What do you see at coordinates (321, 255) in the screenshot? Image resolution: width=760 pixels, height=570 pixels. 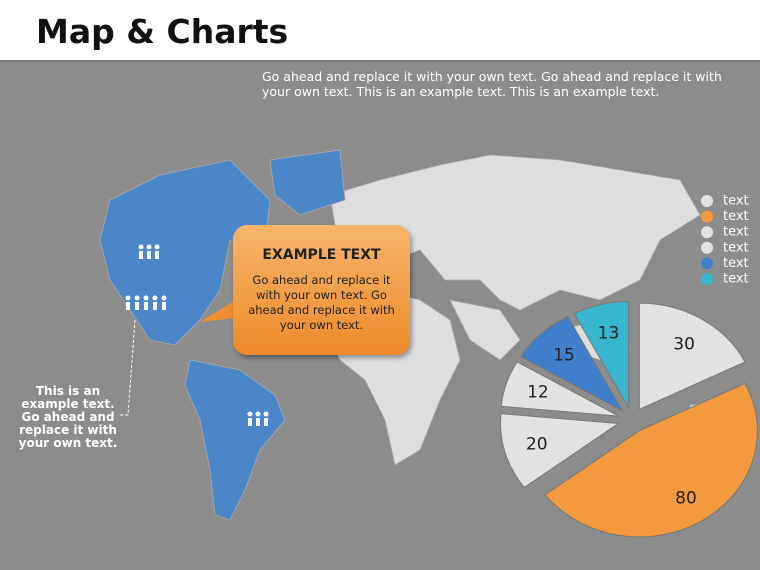 I see `callout-title: EXAMPLE TEXT` at bounding box center [321, 255].